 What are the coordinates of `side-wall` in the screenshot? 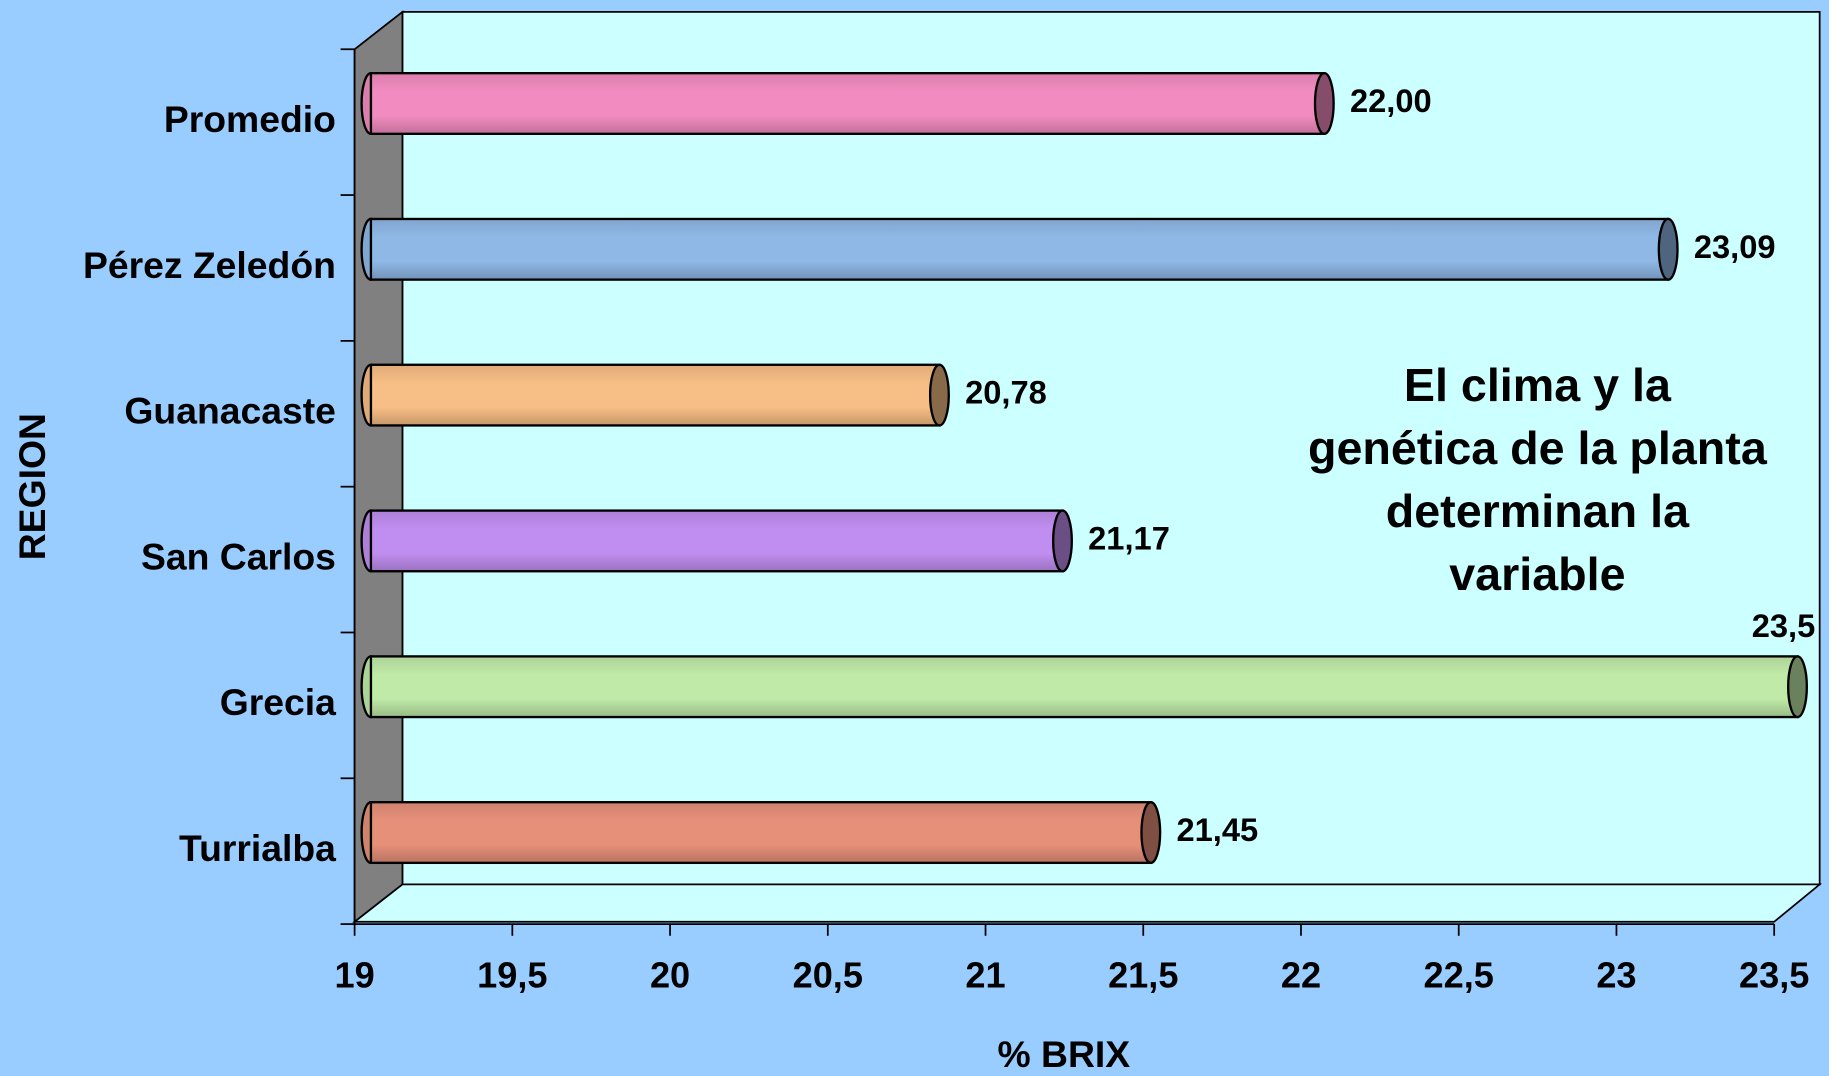 It's located at (378, 467).